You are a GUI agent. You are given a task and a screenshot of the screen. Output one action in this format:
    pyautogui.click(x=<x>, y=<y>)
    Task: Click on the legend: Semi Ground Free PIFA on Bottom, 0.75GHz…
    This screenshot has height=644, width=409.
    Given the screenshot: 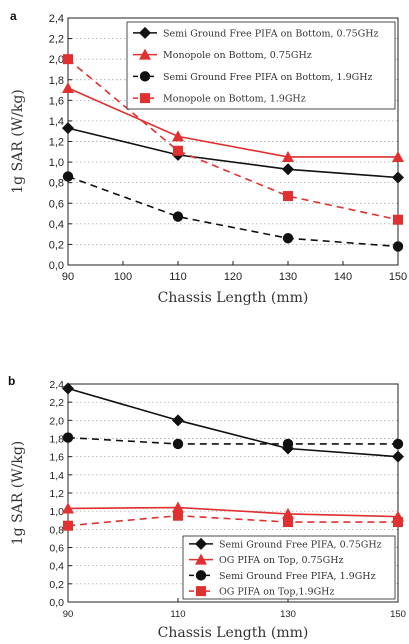 What is the action you would take?
    pyautogui.click(x=261, y=65)
    